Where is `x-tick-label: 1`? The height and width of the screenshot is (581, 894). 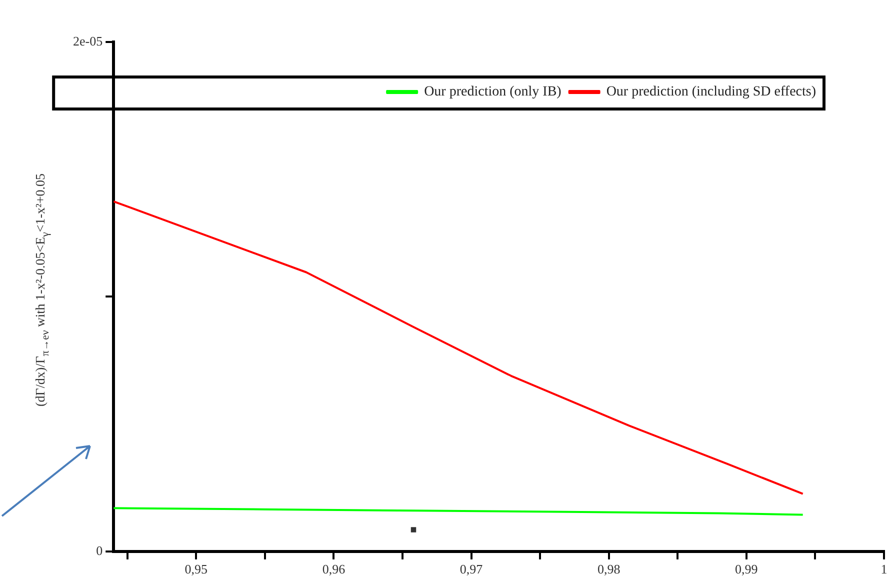
x-tick-label: 1 is located at coordinates (884, 569).